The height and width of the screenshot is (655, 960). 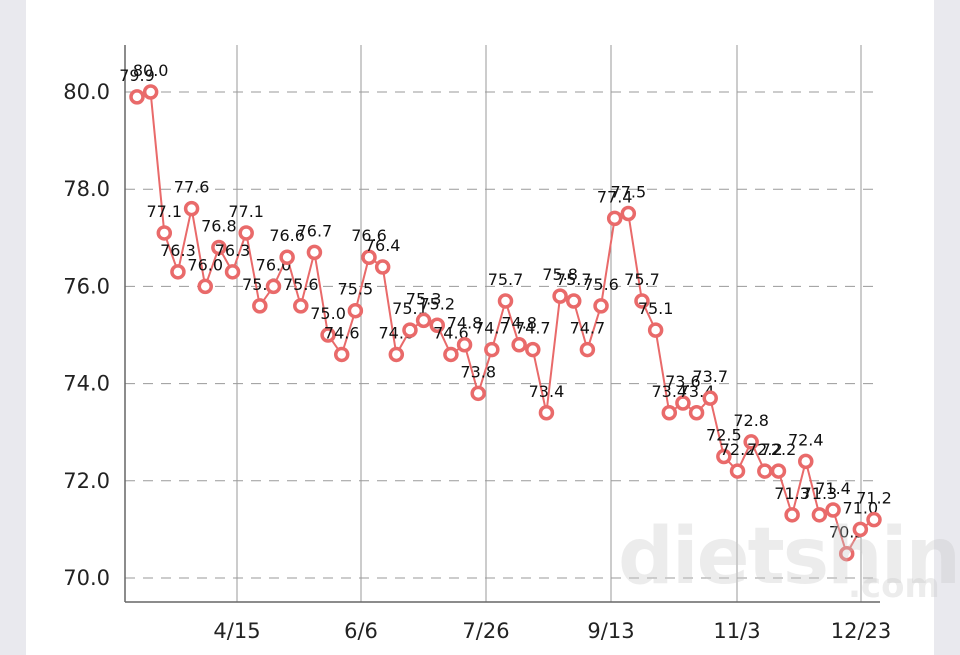 I want to click on data-label: 76.3, so click(x=233, y=250).